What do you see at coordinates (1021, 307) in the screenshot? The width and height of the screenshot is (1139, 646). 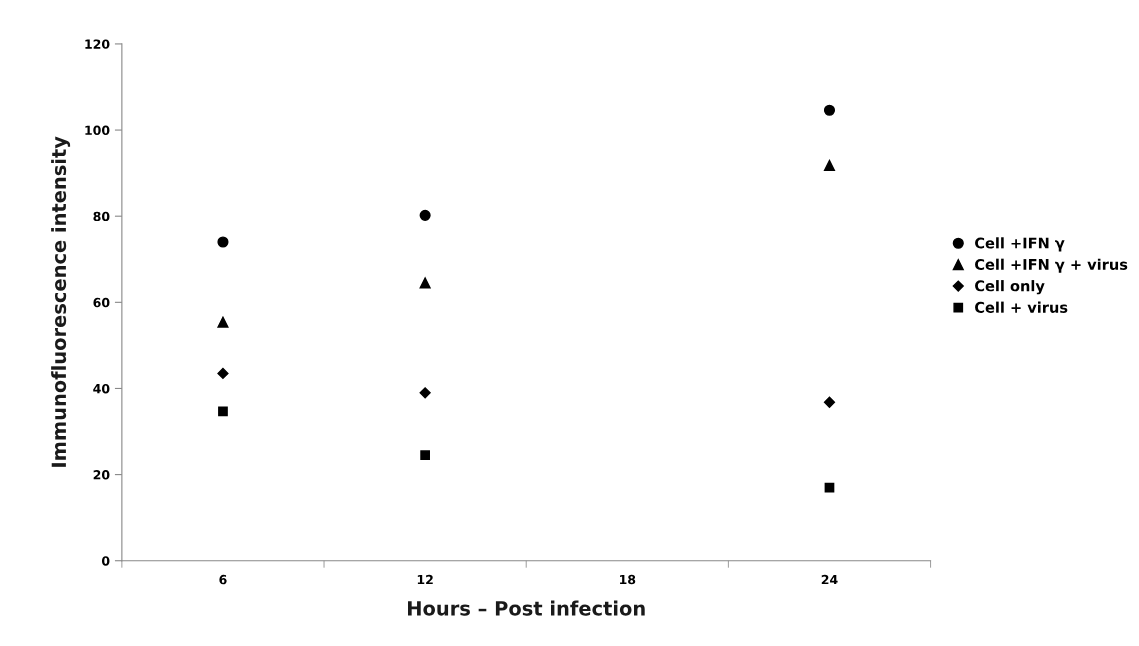 I see `legend-label: Cell + virus` at bounding box center [1021, 307].